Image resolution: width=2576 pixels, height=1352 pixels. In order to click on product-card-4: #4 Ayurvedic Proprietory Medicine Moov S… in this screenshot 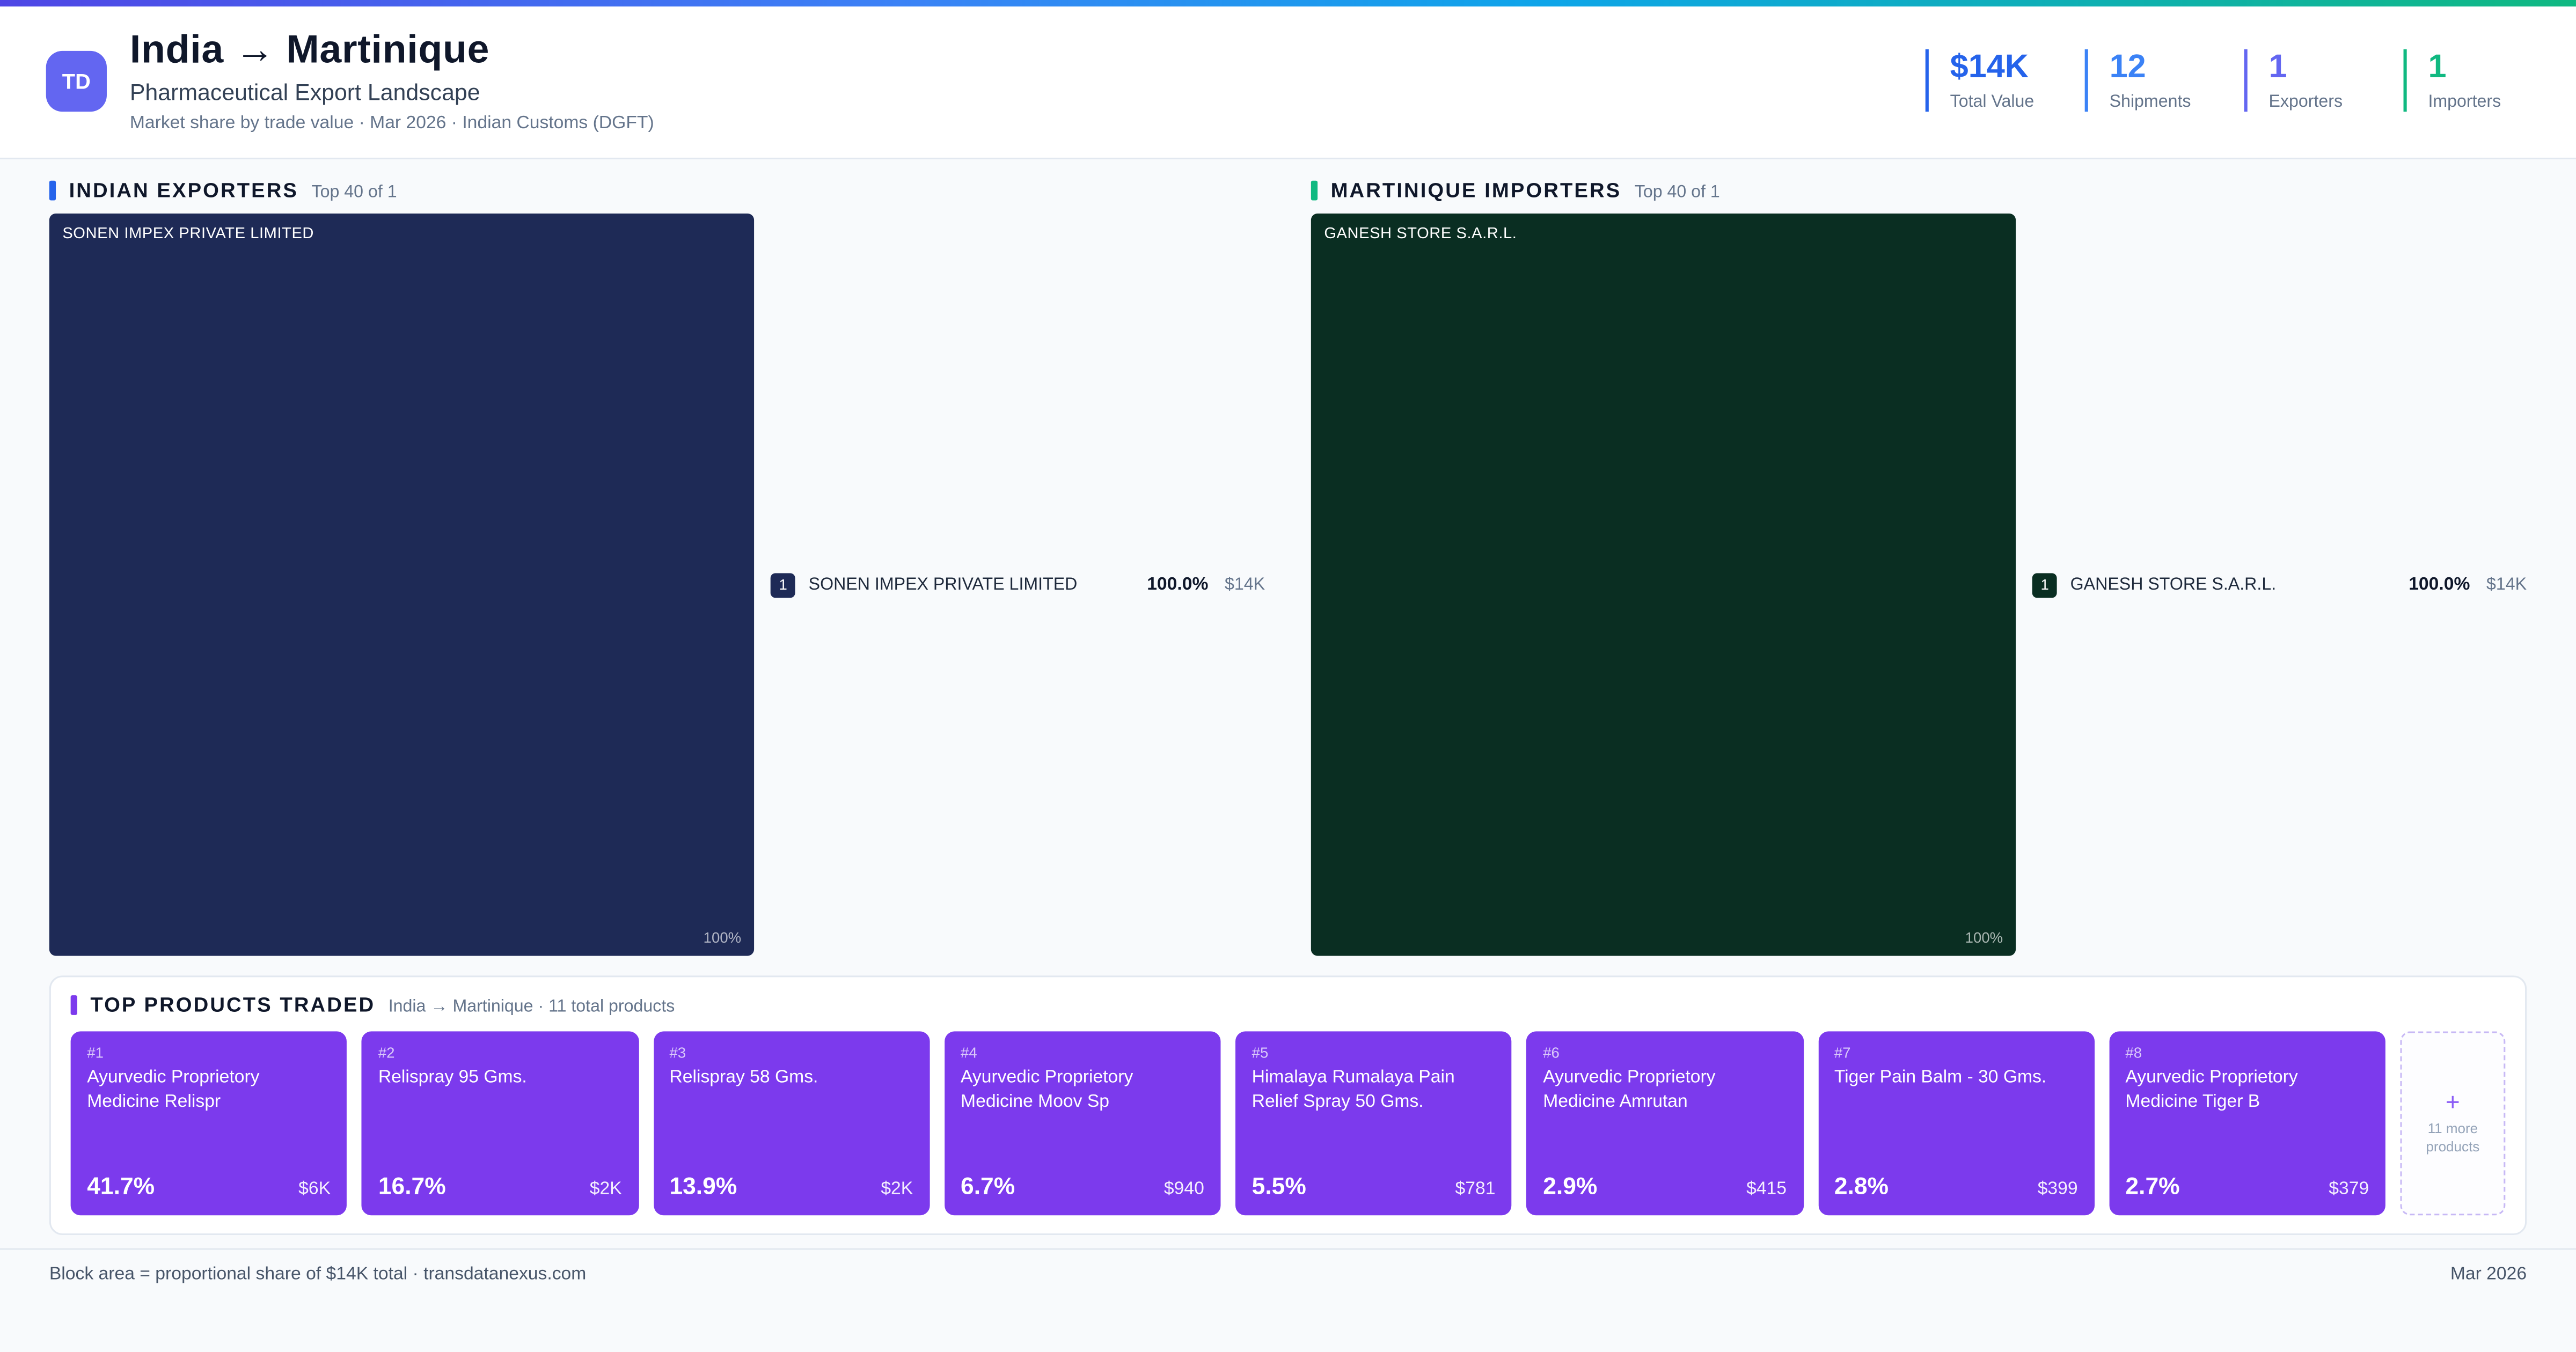, I will do `click(1082, 1123)`.